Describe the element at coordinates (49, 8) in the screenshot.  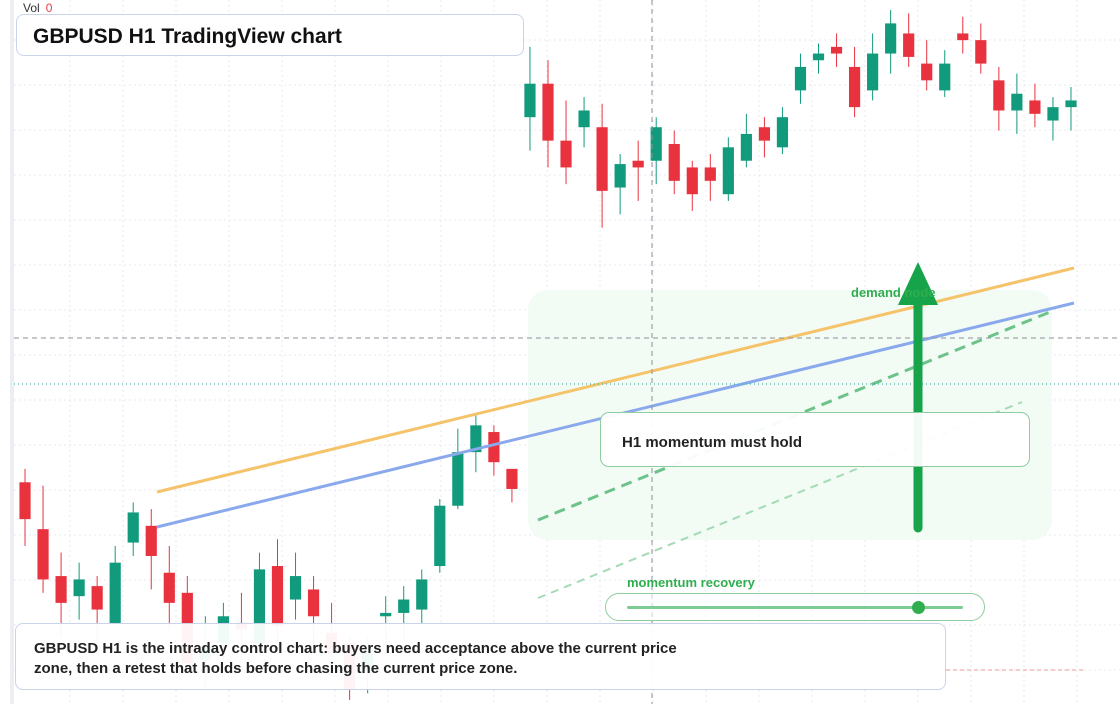
I see `volume-value: 0` at that location.